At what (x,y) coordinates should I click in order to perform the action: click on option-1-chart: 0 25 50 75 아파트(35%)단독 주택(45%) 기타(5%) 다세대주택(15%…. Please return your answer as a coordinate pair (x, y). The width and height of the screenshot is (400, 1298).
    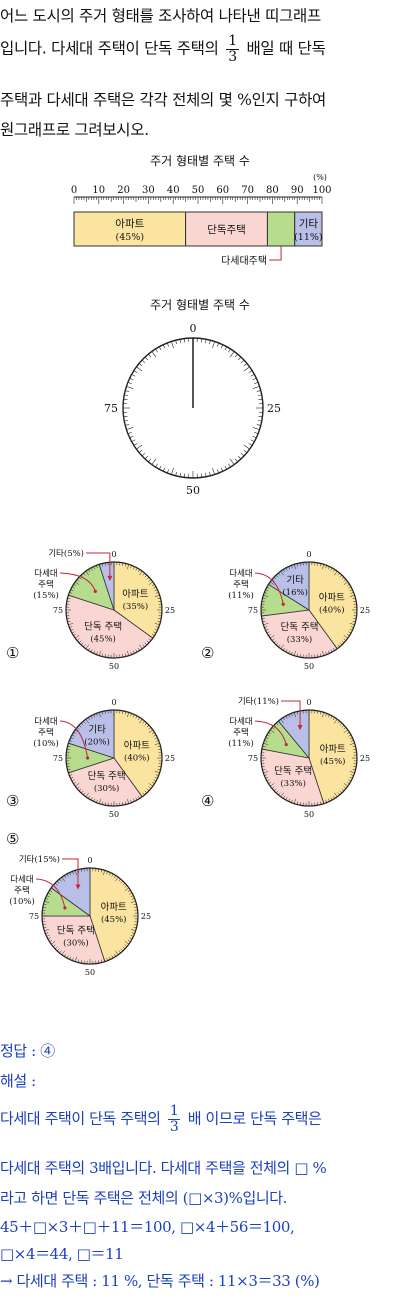
    Looking at the image, I should click on (100, 615).